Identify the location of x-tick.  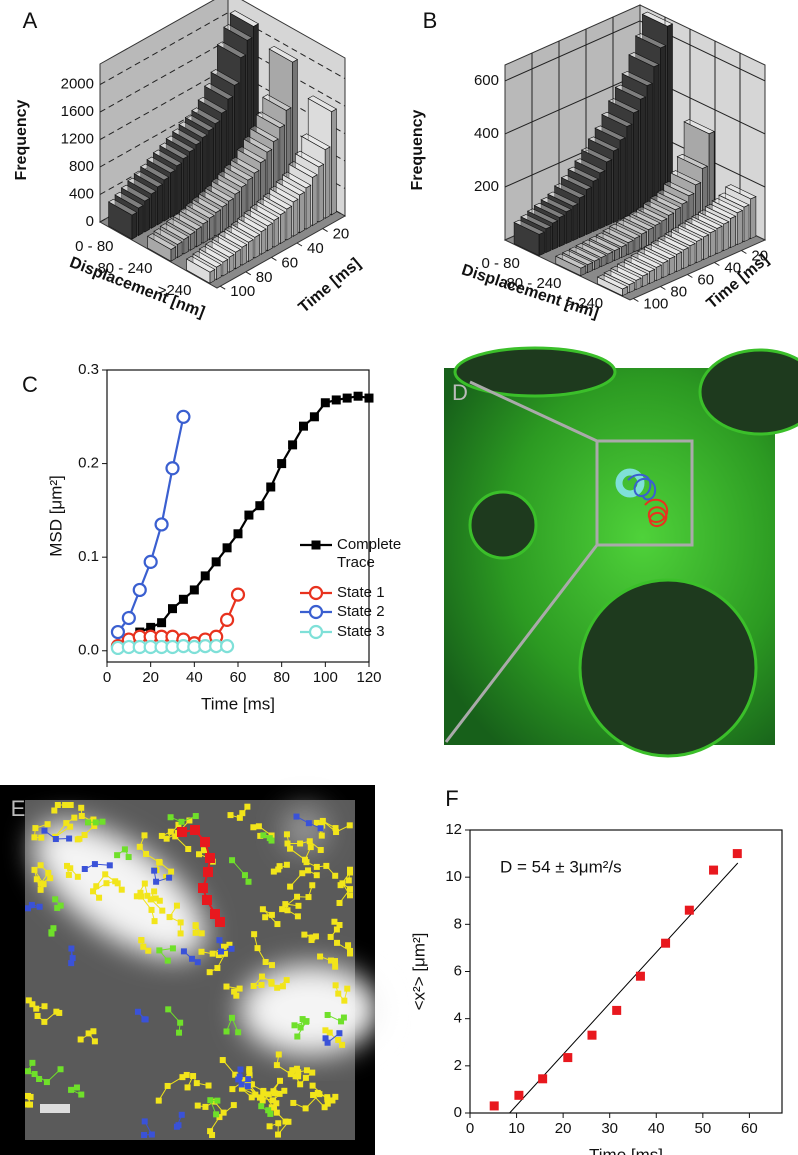
(663, 288).